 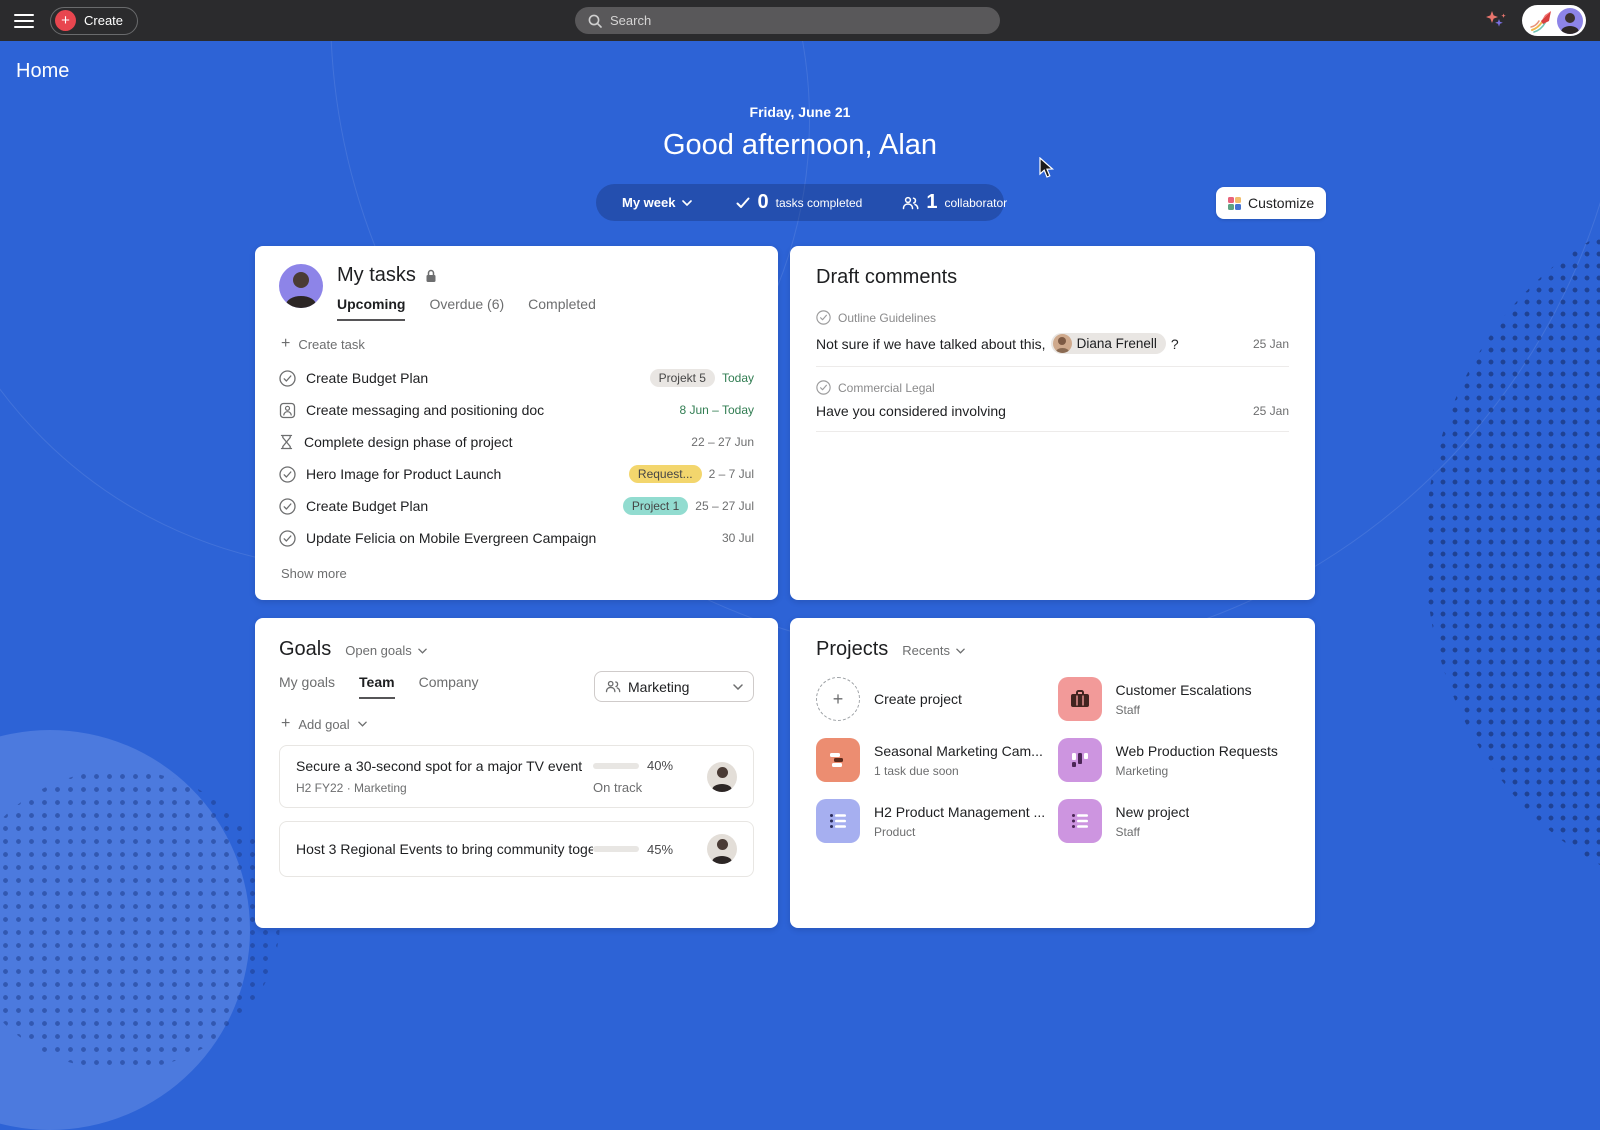 What do you see at coordinates (932, 821) in the screenshot?
I see `project-tile: H2 Product Management ... Product` at bounding box center [932, 821].